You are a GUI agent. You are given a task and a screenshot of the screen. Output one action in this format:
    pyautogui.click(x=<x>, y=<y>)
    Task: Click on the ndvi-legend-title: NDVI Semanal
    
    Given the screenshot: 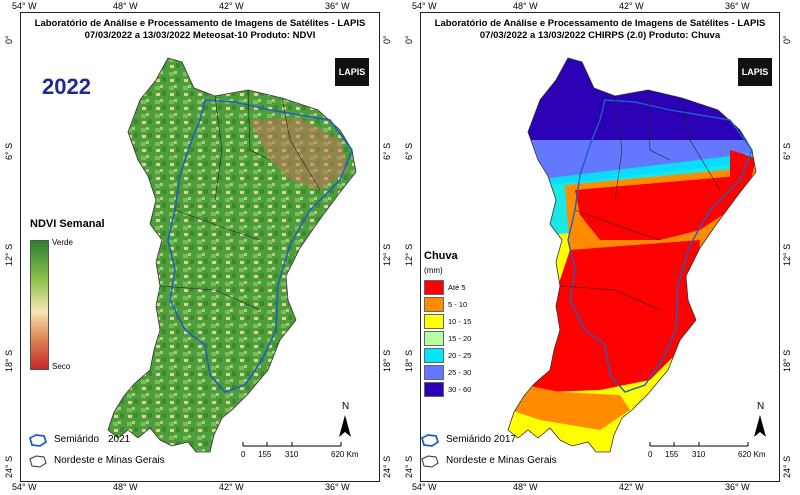 What is the action you would take?
    pyautogui.click(x=67, y=224)
    